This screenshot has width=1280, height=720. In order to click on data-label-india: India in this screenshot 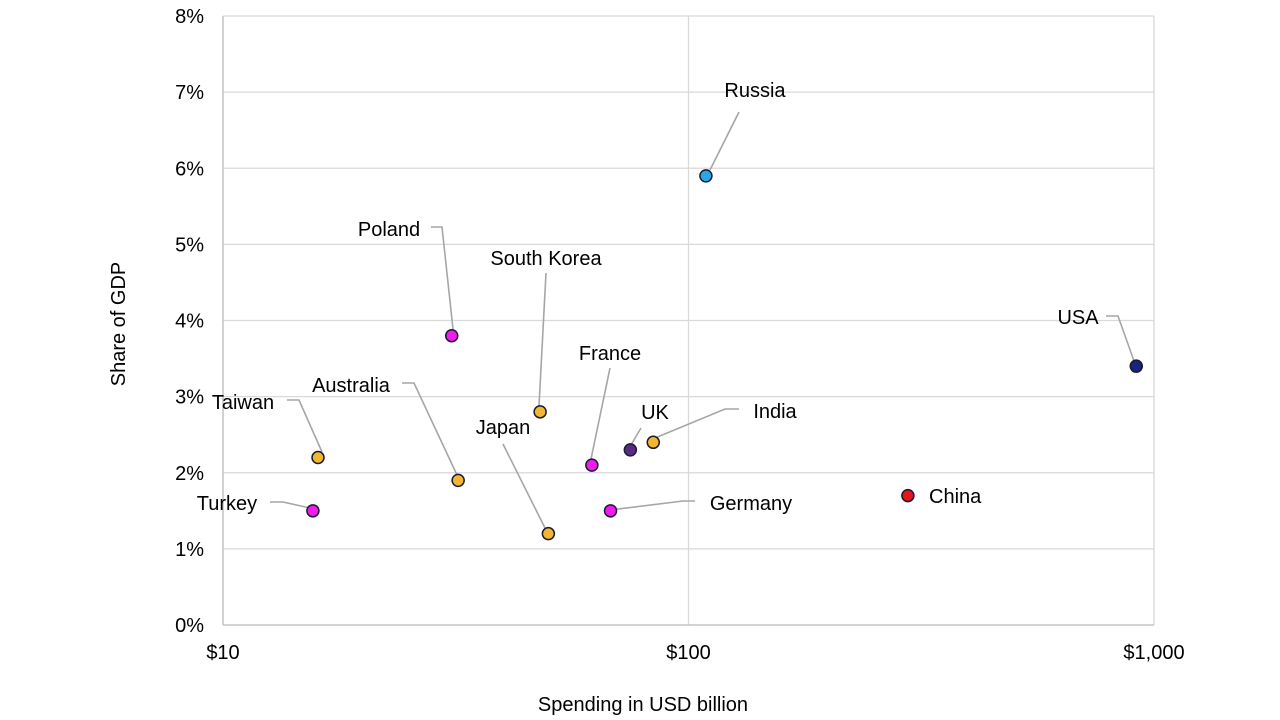, I will do `click(775, 412)`.